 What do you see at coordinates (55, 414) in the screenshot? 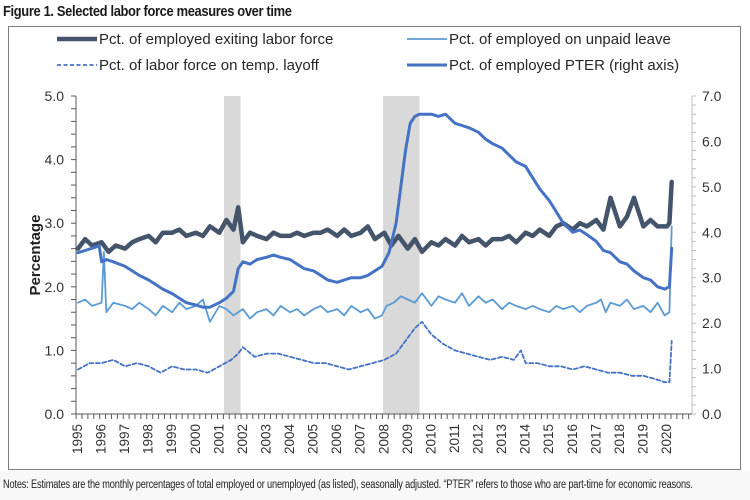
I see `y-tick-label: 0.0` at bounding box center [55, 414].